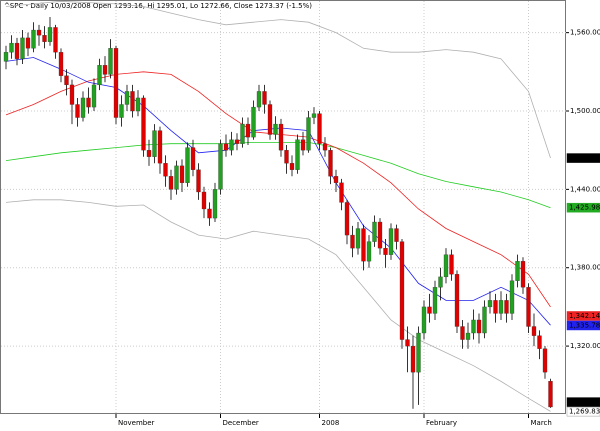 The width and height of the screenshot is (600, 431). What do you see at coordinates (585, 268) in the screenshot?
I see `y-tick-label: 1,380.00` at bounding box center [585, 268].